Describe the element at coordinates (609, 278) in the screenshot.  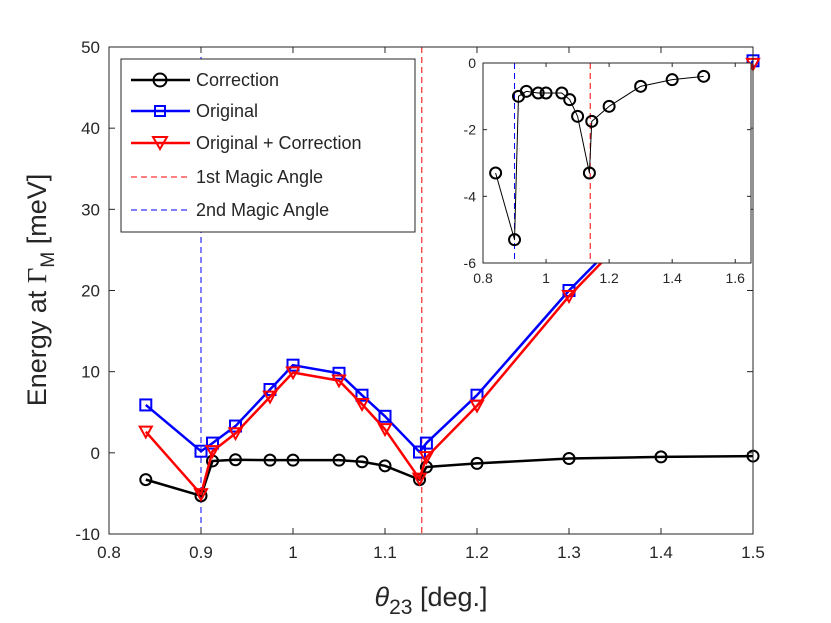
I see `inset-x-tick-label: 1.2` at that location.